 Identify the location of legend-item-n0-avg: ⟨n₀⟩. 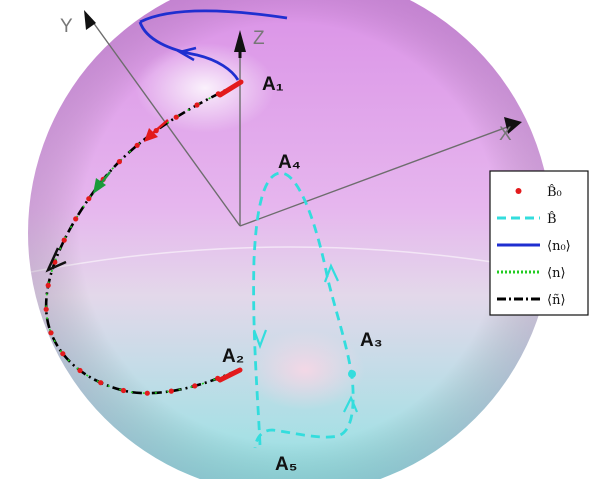
(534, 246).